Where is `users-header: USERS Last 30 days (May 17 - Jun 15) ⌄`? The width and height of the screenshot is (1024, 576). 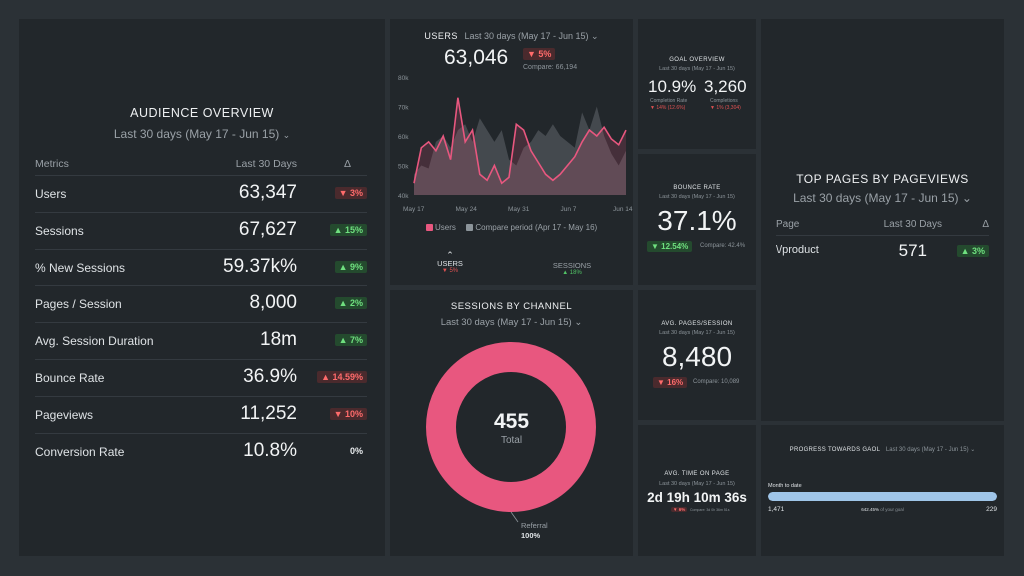 users-header: USERS Last 30 days (May 17 - Jun 15) ⌄ is located at coordinates (511, 36).